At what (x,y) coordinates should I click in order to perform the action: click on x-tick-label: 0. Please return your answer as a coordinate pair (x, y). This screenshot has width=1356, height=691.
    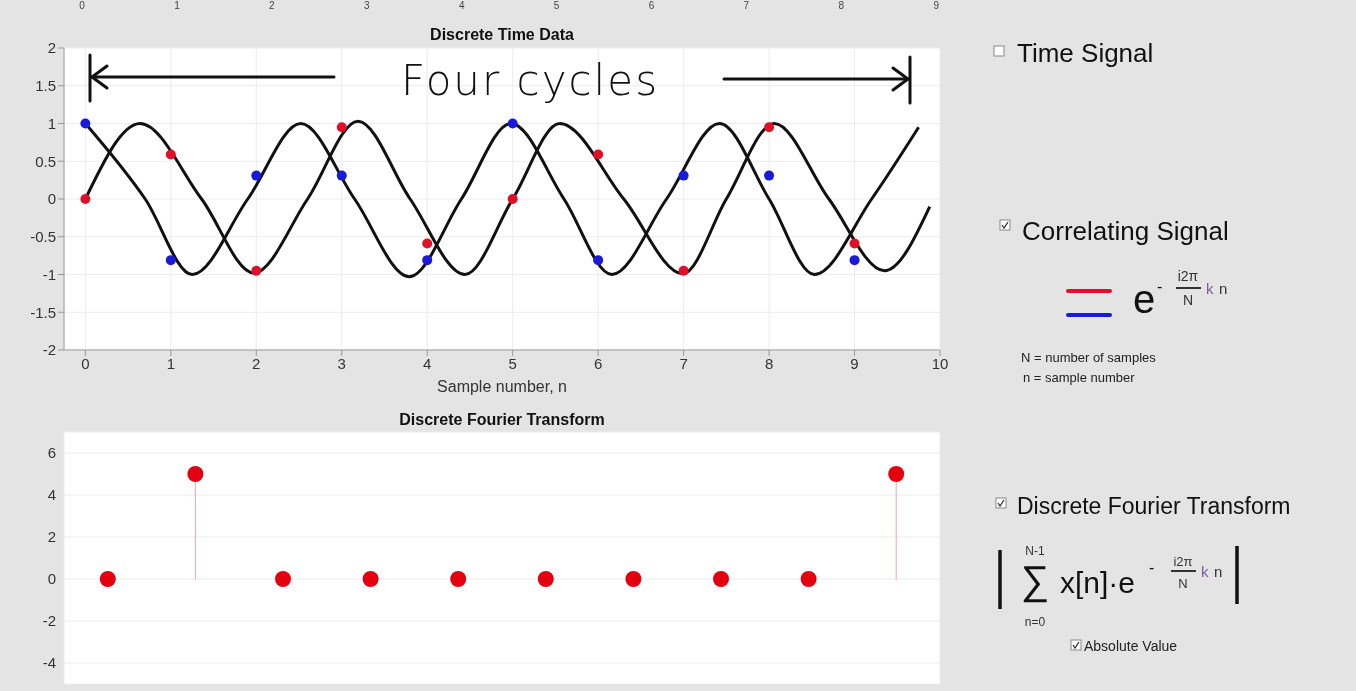
    Looking at the image, I should click on (85, 363).